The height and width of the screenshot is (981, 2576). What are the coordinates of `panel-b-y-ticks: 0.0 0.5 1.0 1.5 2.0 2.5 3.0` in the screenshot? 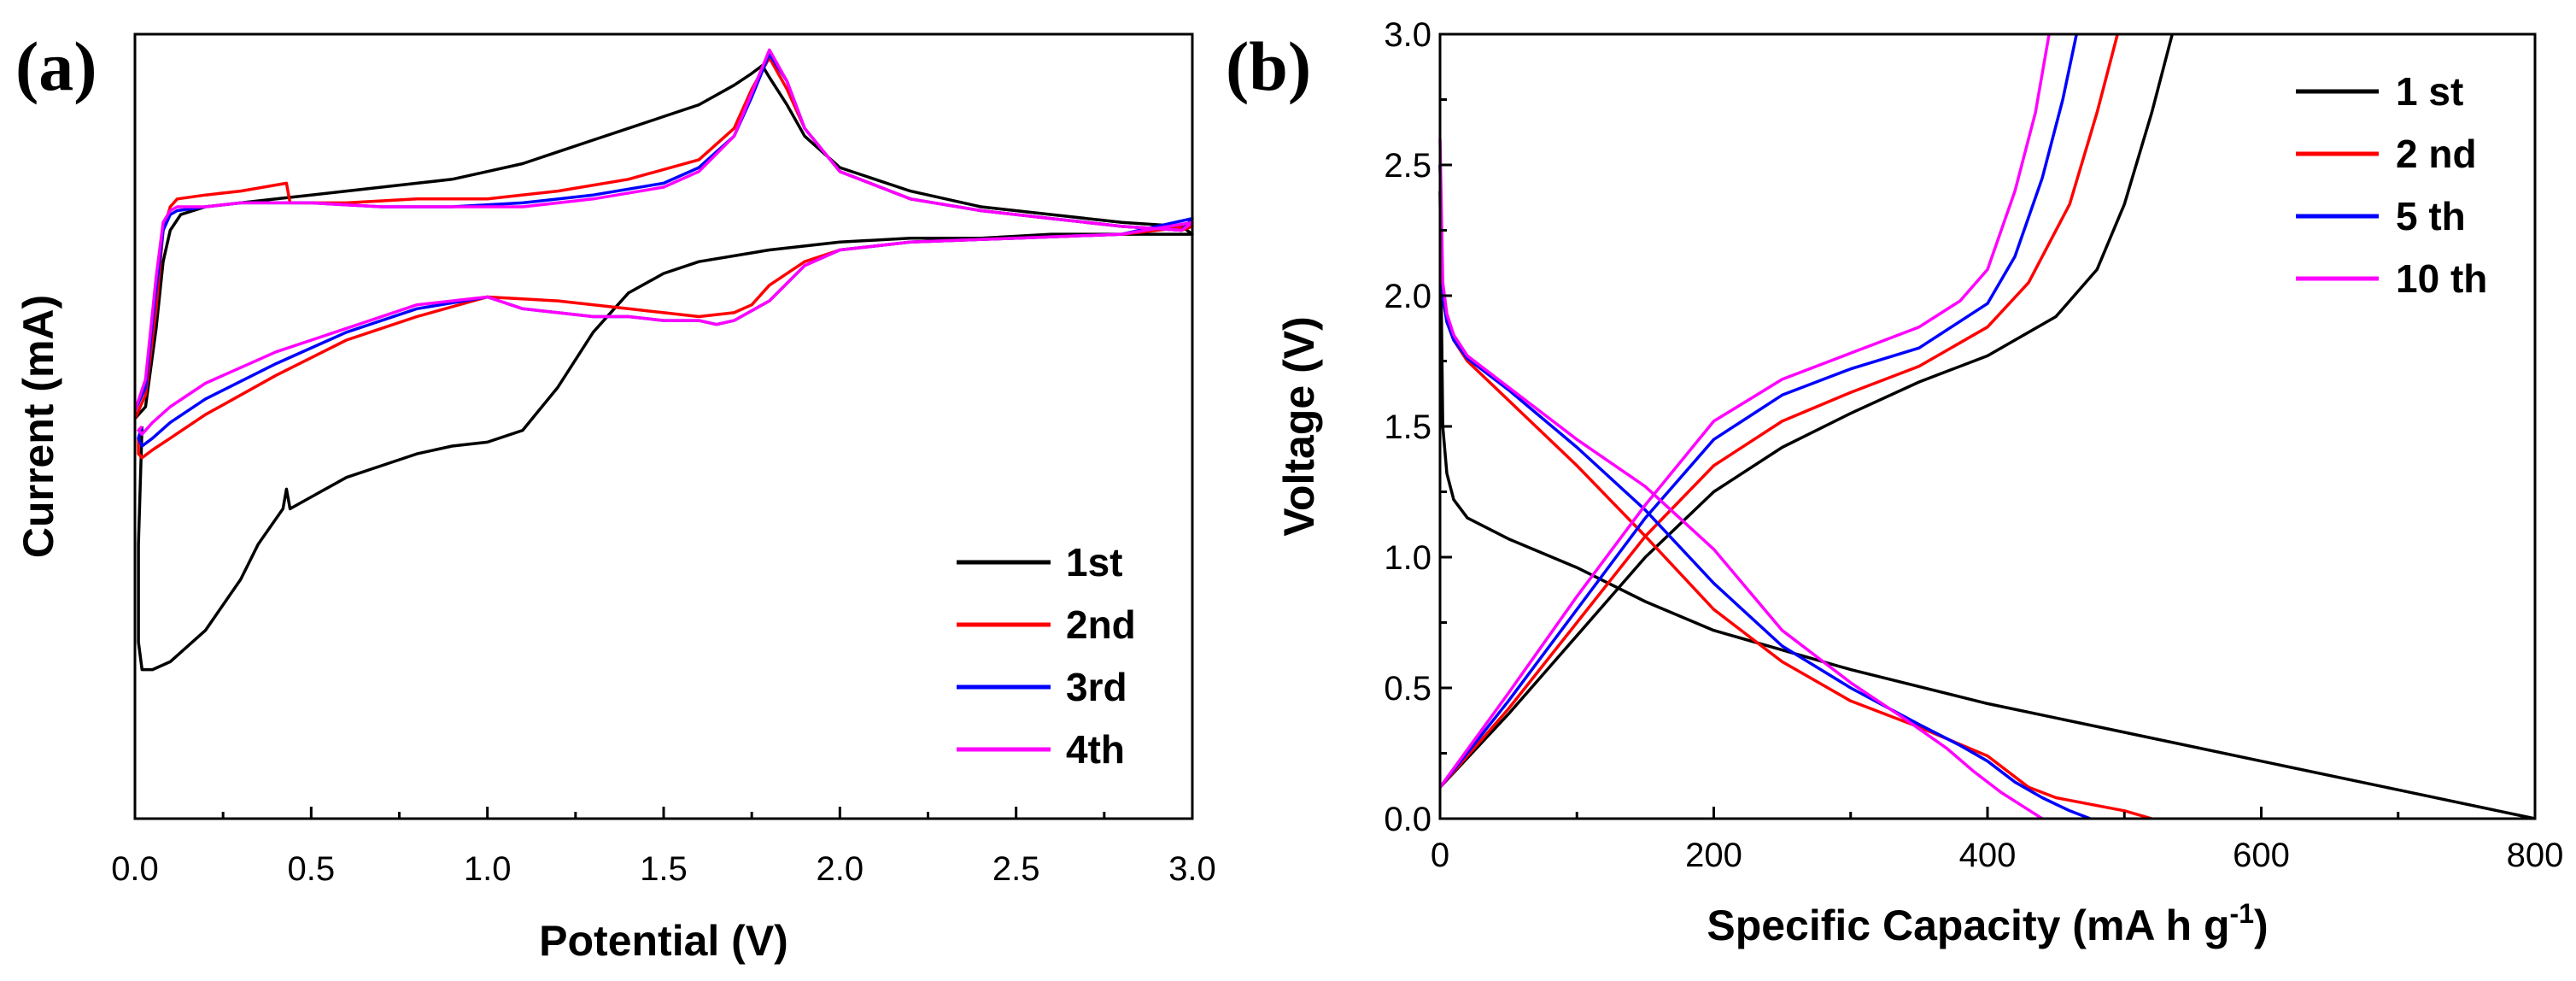 It's located at (1418, 427).